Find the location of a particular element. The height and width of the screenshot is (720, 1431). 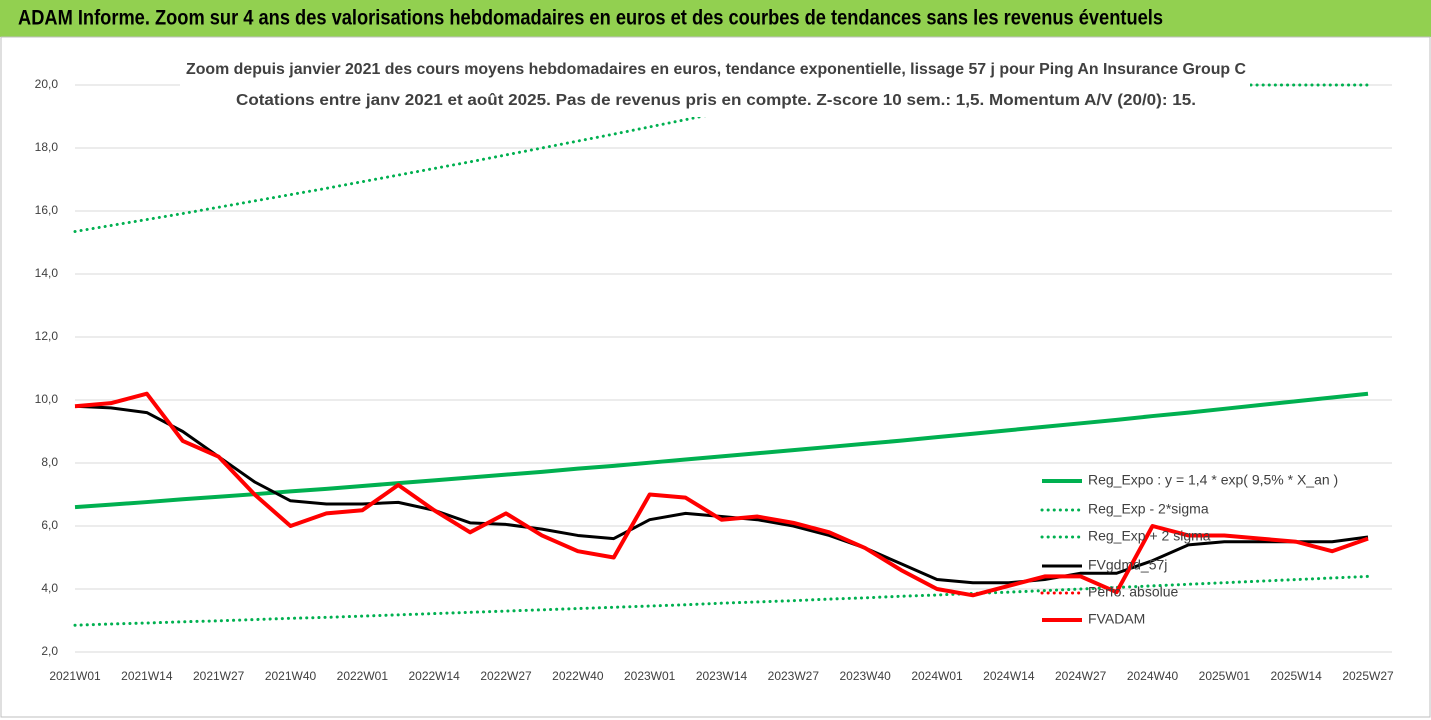

title-box is located at coordinates (715, 86).